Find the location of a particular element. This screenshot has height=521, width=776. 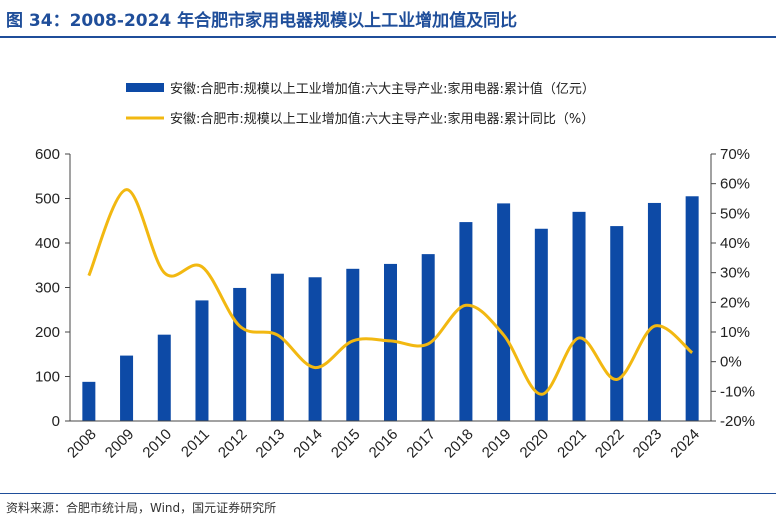

x-tick-label: 2015 is located at coordinates (346, 444).